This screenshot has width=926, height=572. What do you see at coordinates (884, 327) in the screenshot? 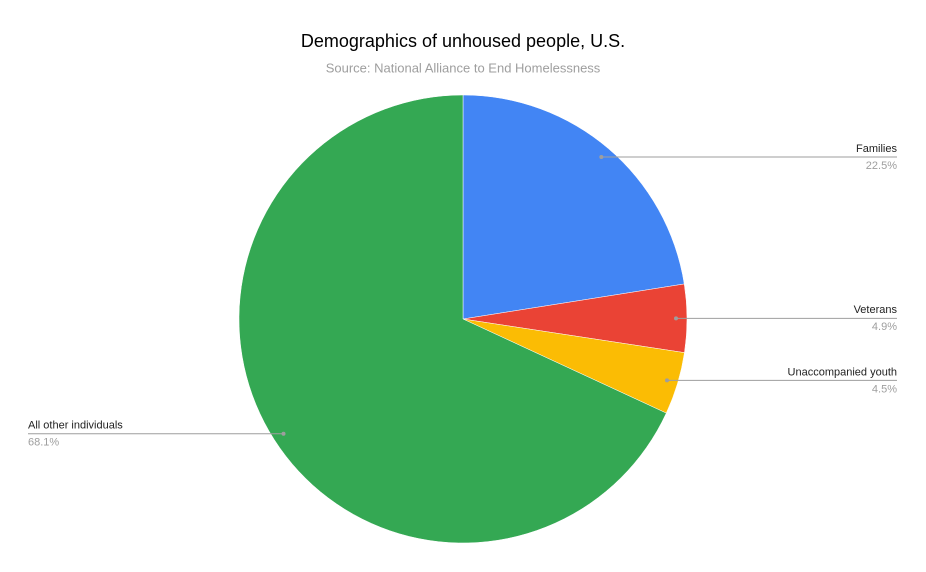
I see `value-label: 4.9%` at bounding box center [884, 327].